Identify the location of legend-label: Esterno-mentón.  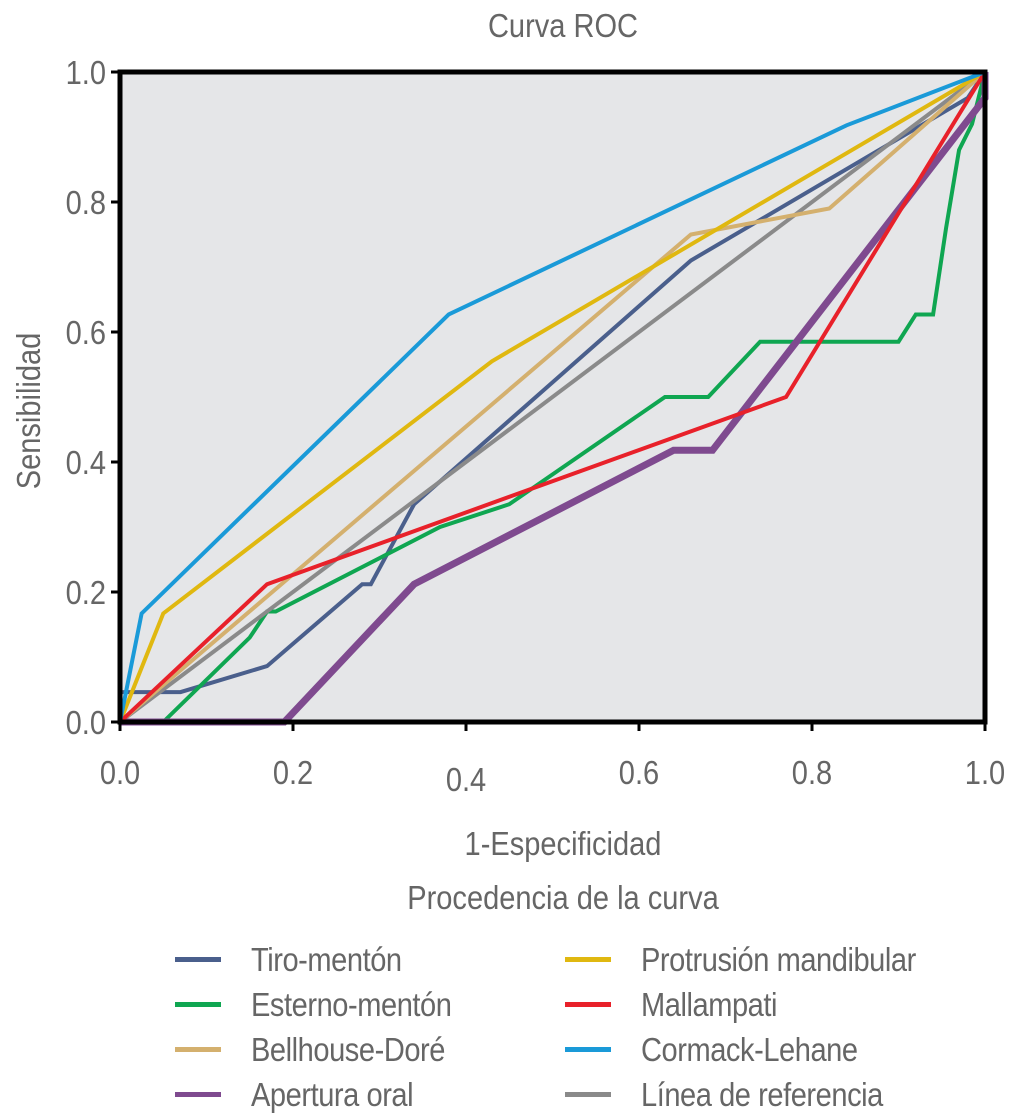
(351, 1004).